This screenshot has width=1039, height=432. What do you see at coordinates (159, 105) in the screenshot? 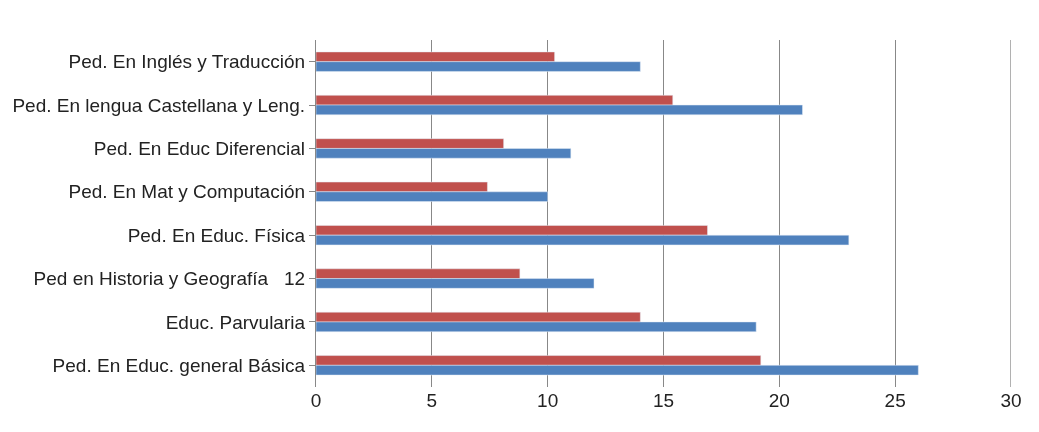
I see `y-tick-label: Ped. En lengua Castellana y Leng.` at bounding box center [159, 105].